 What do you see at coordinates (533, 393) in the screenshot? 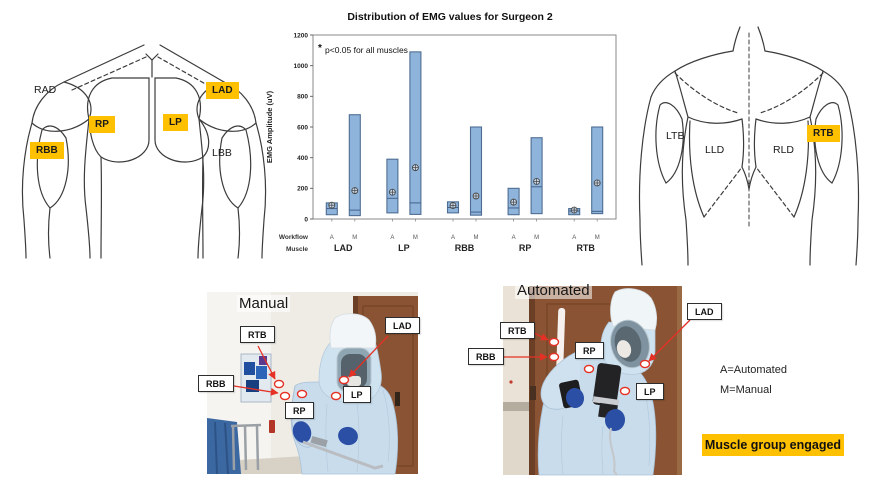
I see `door-hinge` at bounding box center [533, 393].